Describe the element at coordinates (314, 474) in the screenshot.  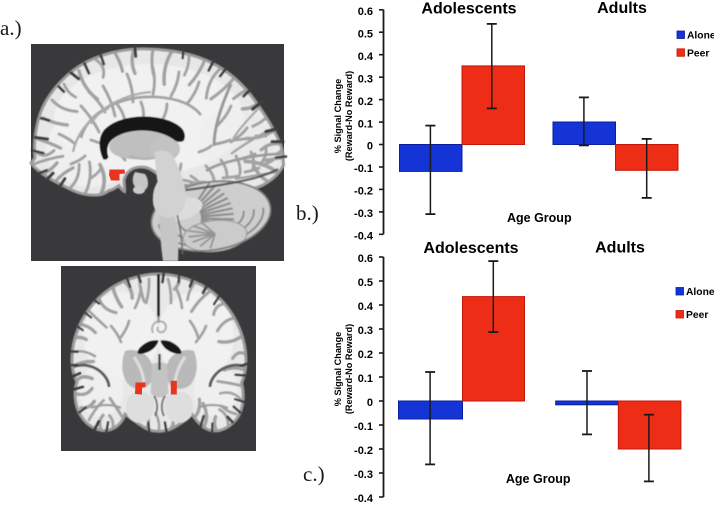
I see `svg-text: c.)` at that location.